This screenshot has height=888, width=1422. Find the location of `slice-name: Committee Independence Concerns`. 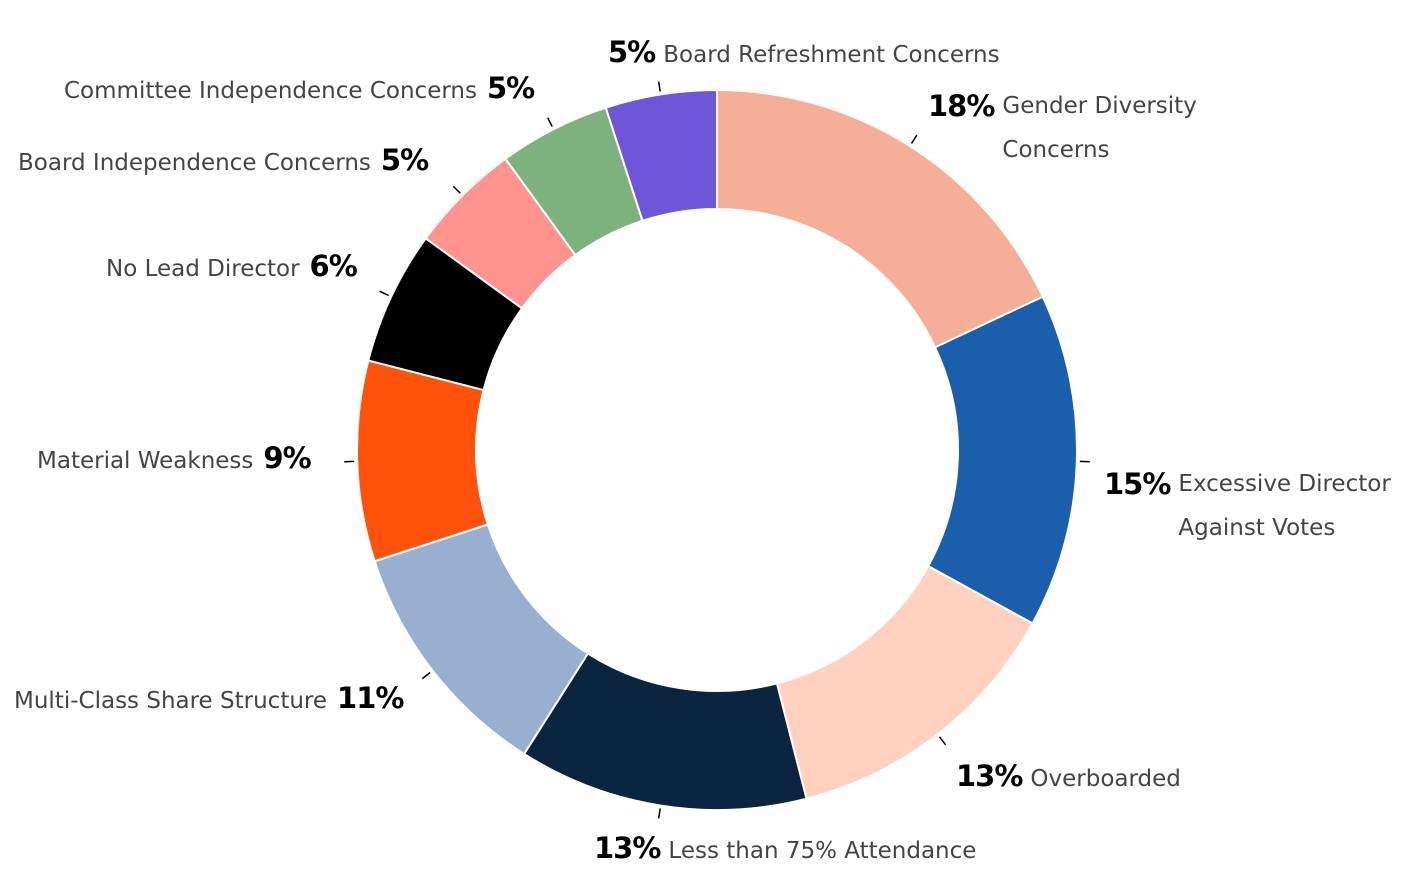

slice-name: Committee Independence Concerns is located at coordinates (270, 91).